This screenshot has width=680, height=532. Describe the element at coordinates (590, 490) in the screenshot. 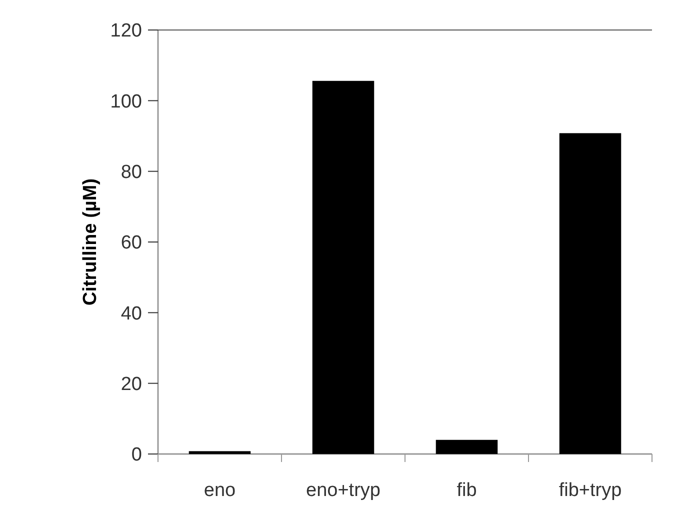

I see `x-tick-label: fib+tryp` at that location.